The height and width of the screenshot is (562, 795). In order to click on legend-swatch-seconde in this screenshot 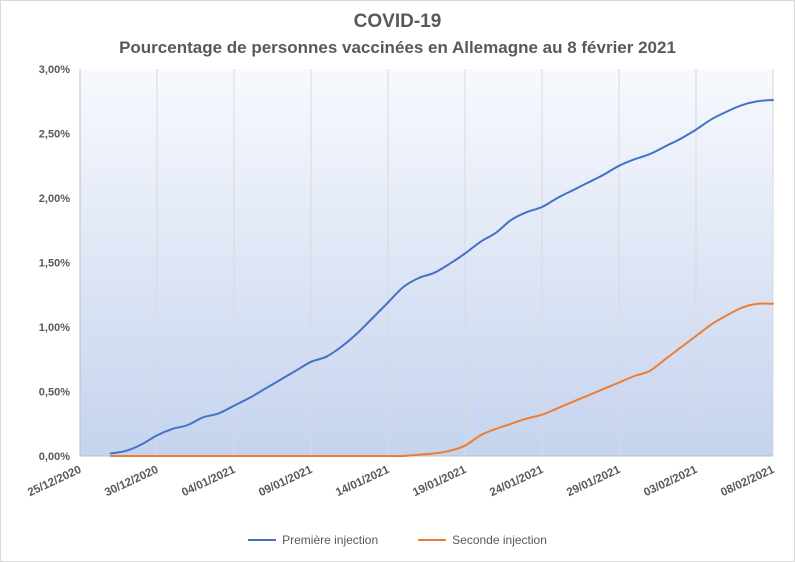, I will do `click(432, 540)`.